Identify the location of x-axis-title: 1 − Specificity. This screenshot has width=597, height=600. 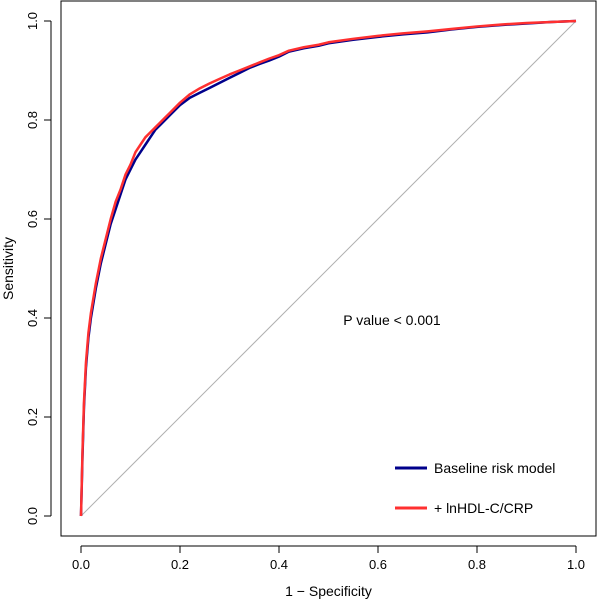
(328, 591).